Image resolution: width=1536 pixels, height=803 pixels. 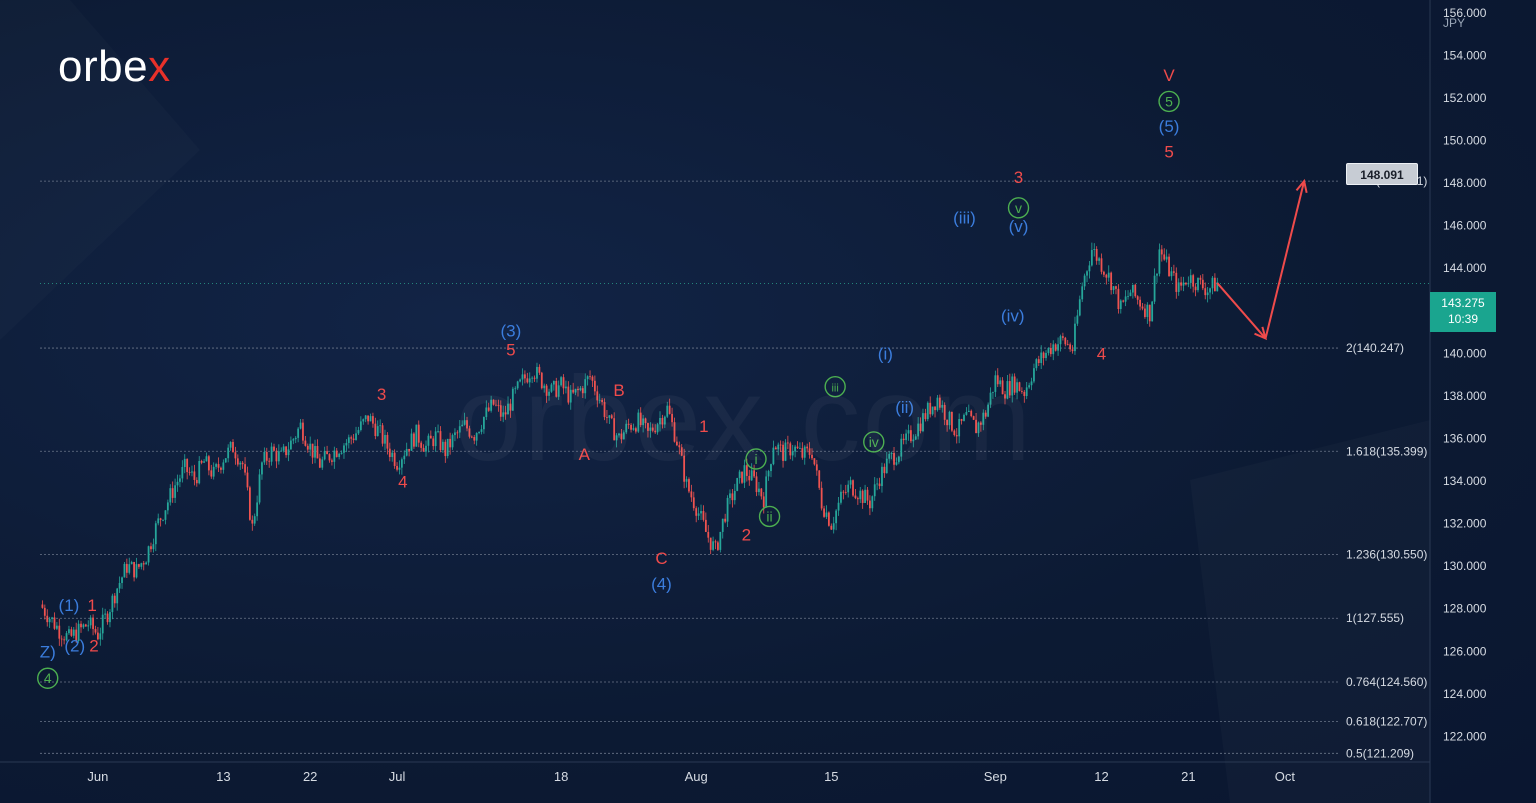 What do you see at coordinates (1465, 353) in the screenshot?
I see `price-tick-label: 140.000` at bounding box center [1465, 353].